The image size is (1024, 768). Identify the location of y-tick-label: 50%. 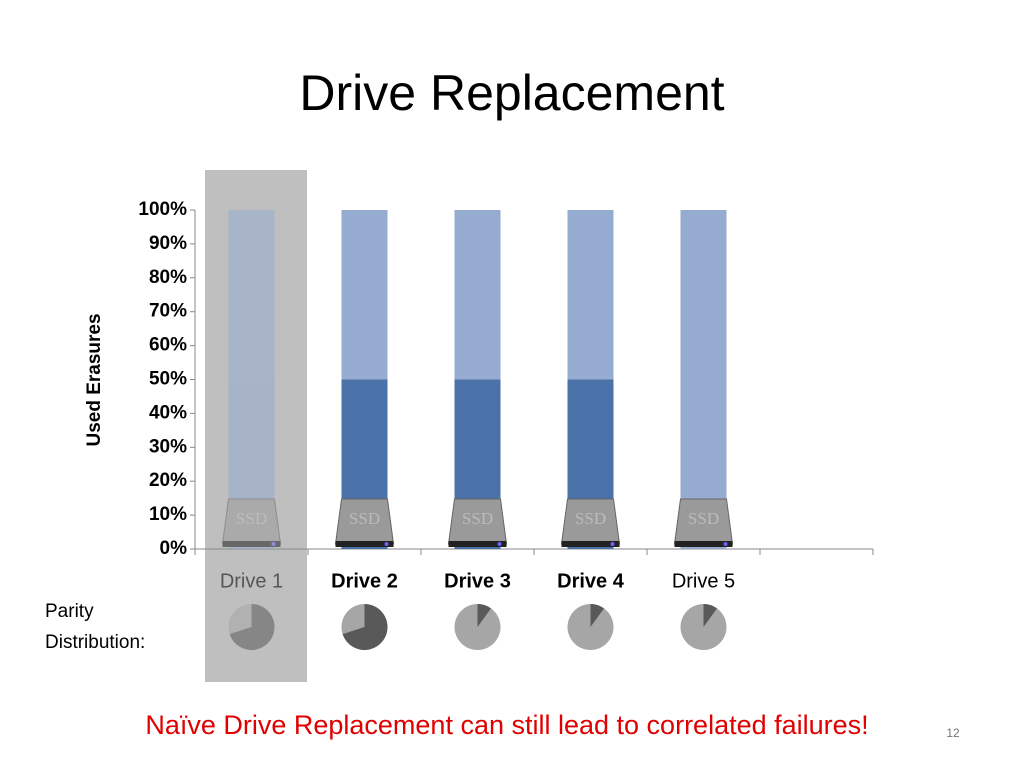
(168, 379).